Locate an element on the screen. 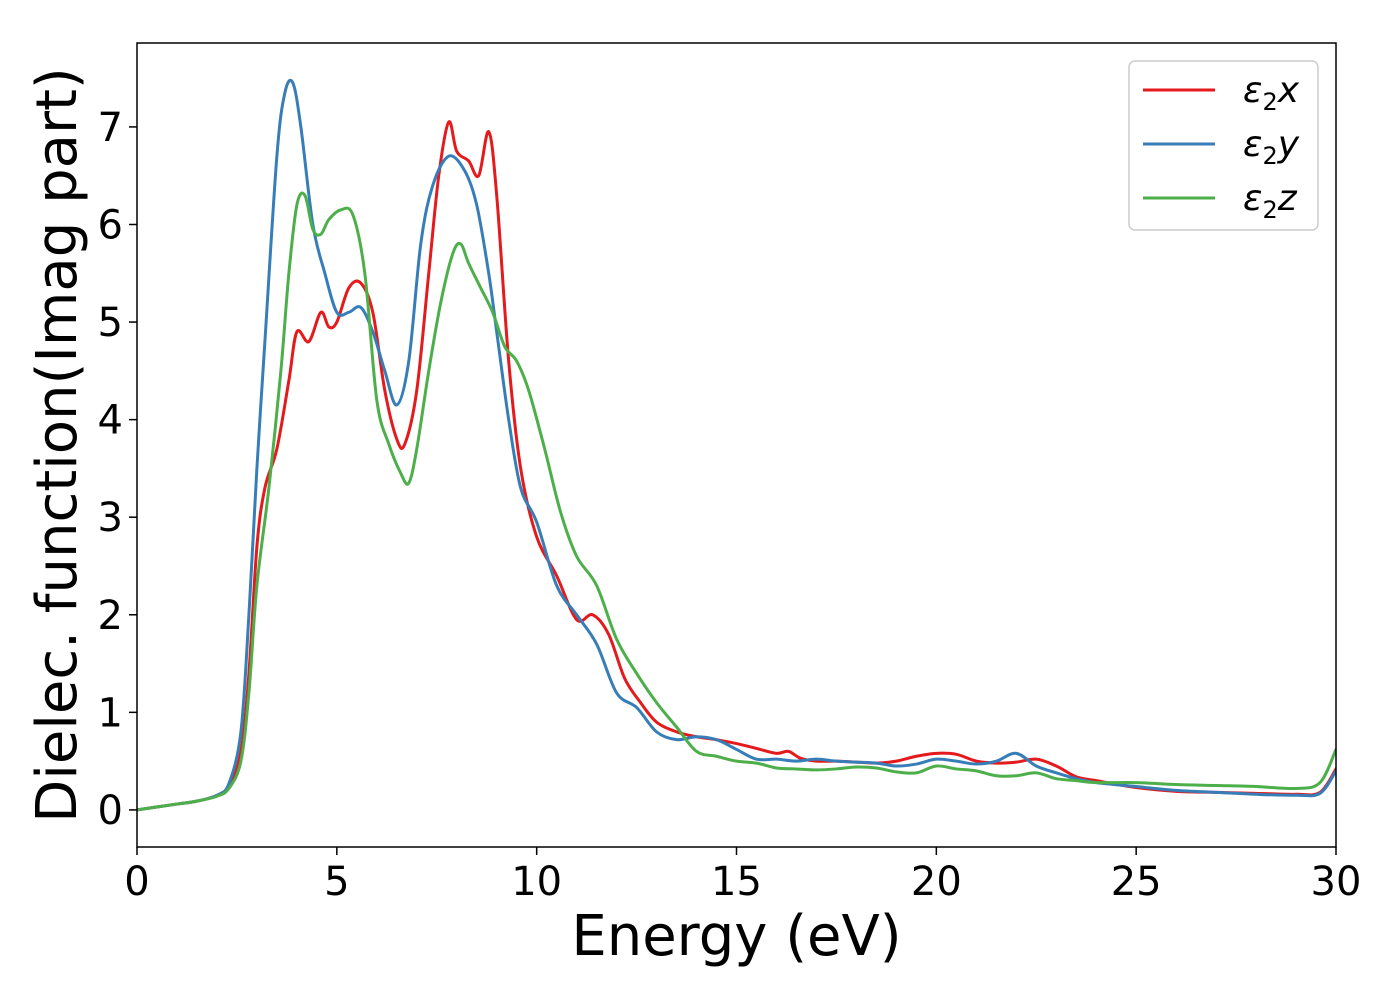  y-axis-title: Dielec. function(Imag part) is located at coordinates (57, 445).